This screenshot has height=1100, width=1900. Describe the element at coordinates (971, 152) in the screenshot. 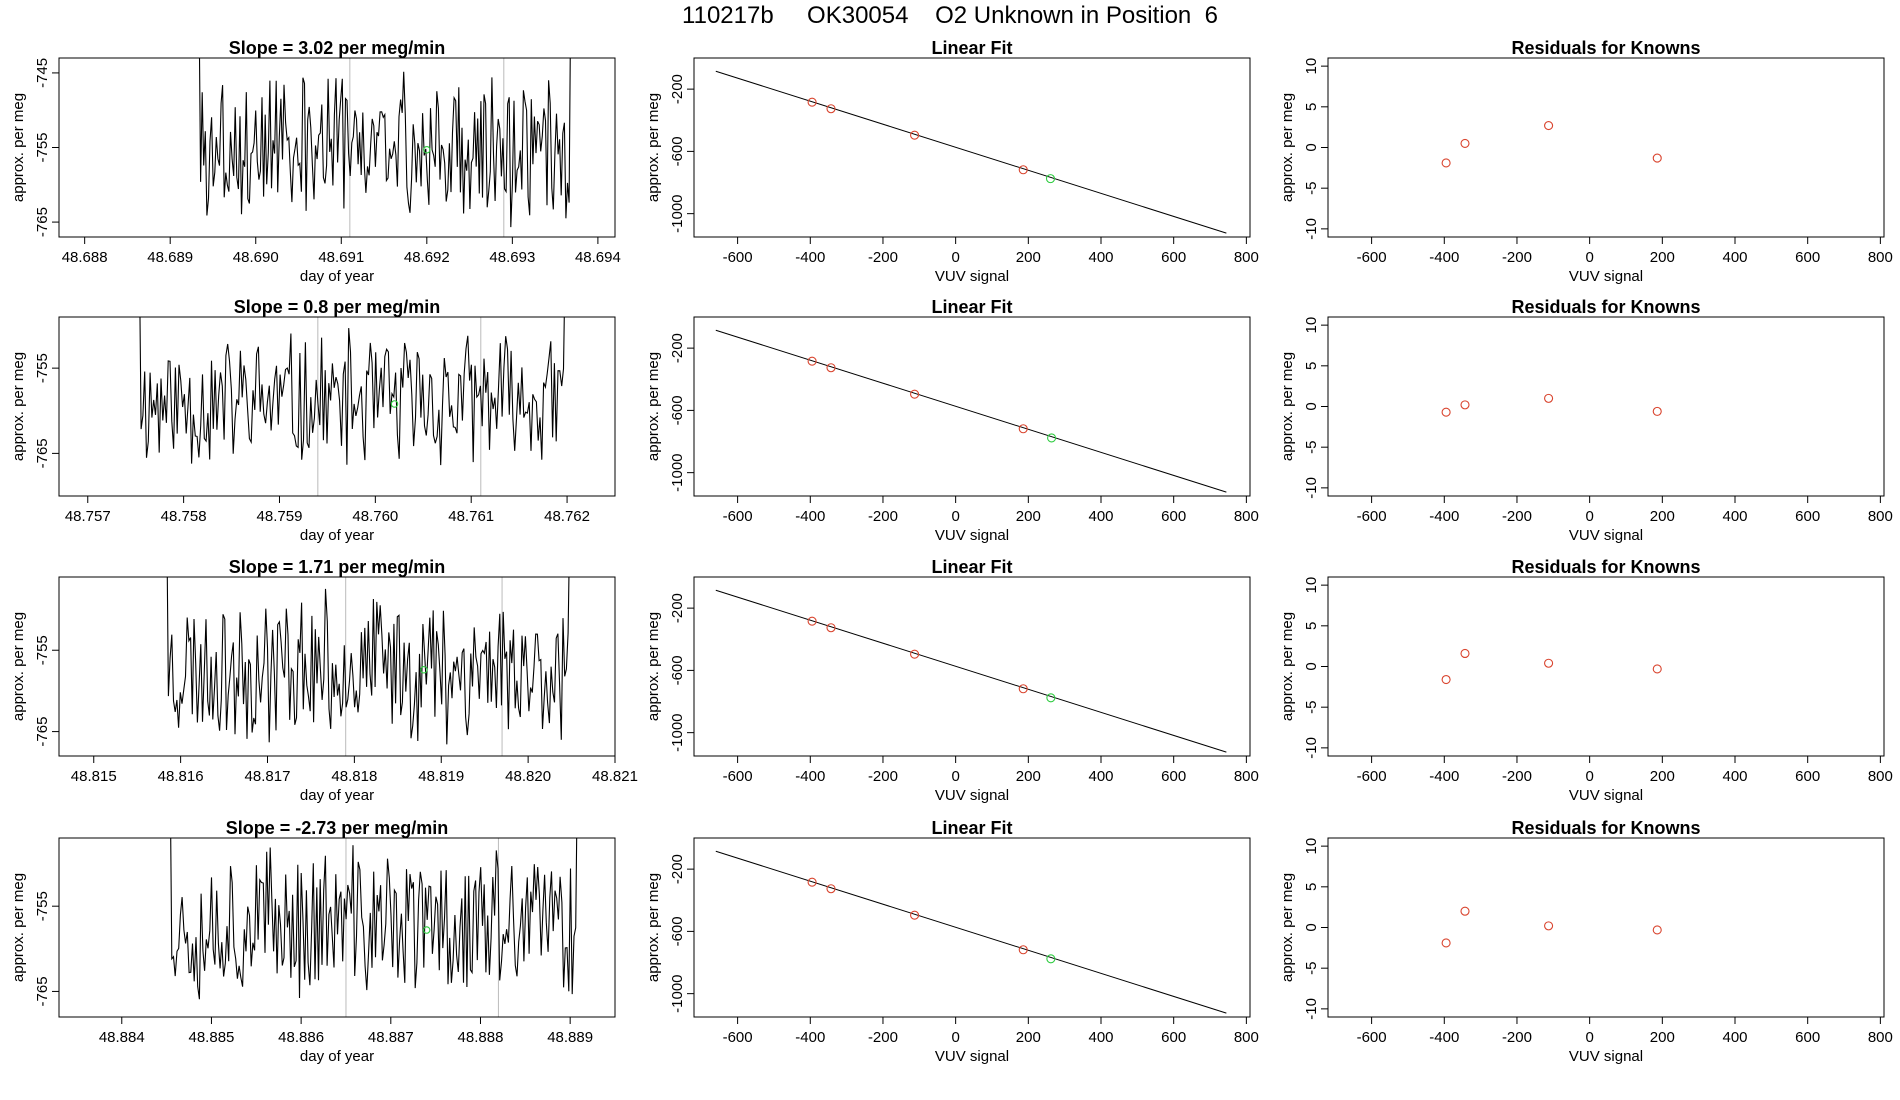

I see `fit-line` at that location.